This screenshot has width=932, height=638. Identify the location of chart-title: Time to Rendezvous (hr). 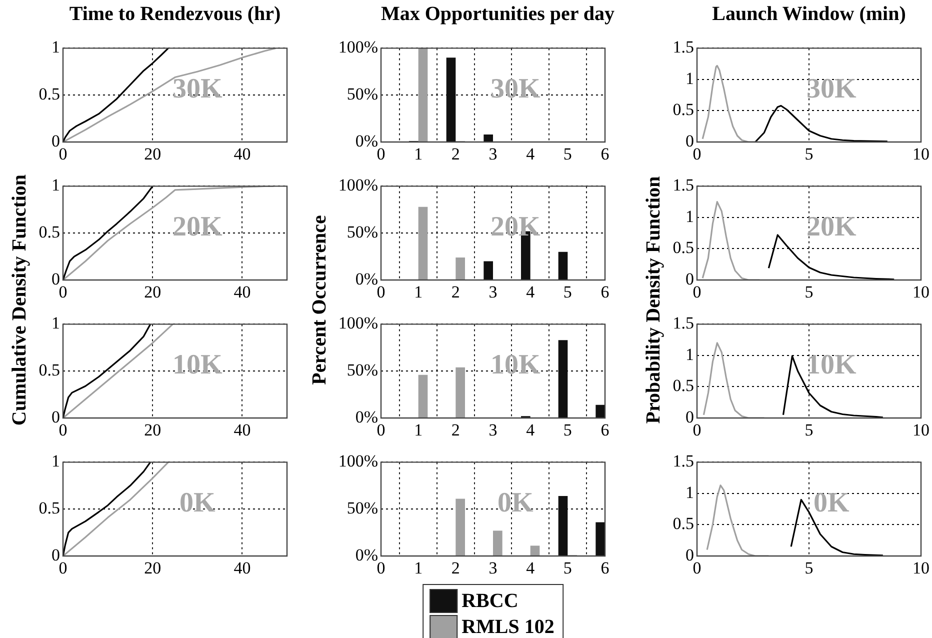
(175, 14).